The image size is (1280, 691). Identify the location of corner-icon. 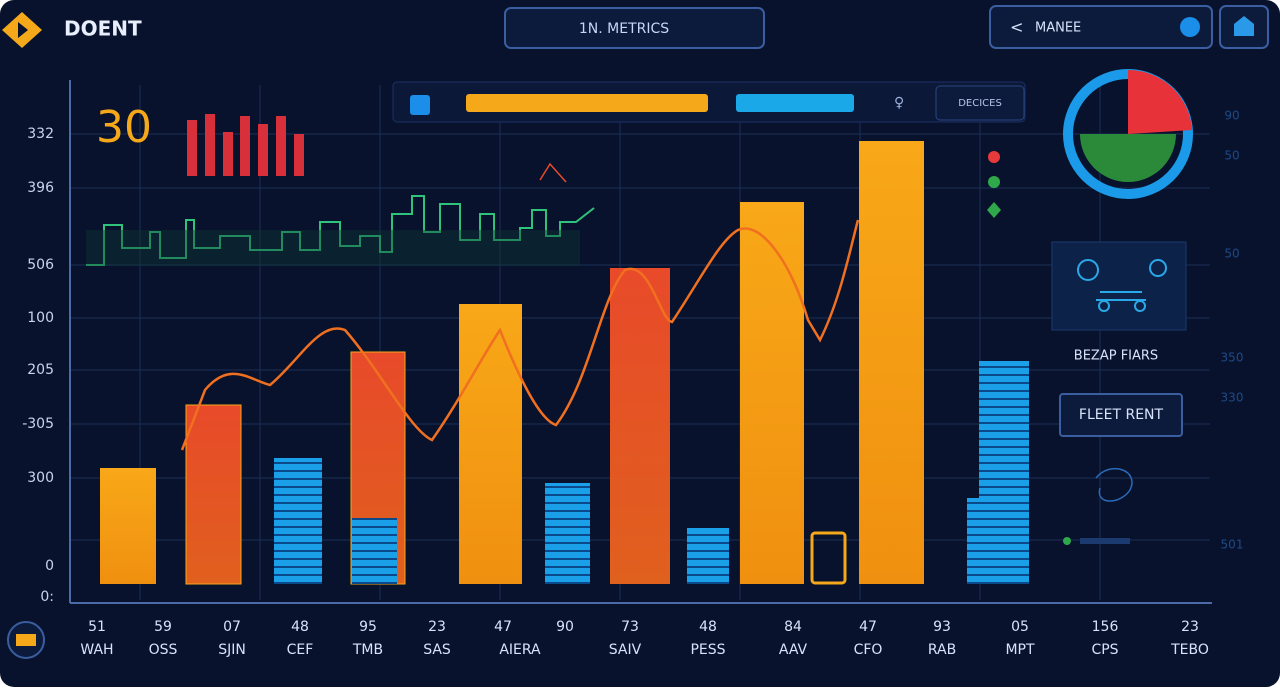
(26, 640).